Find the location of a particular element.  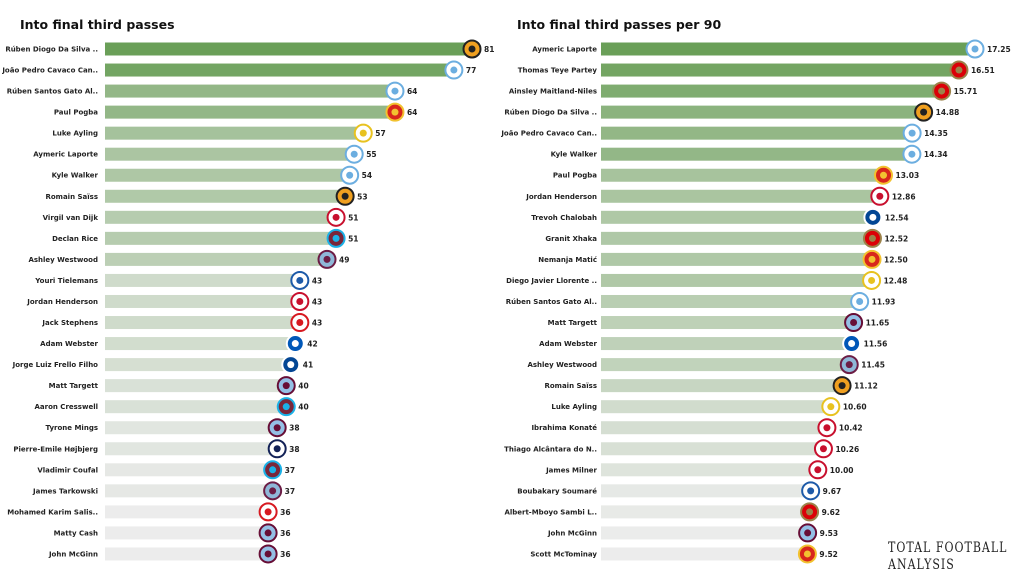

player-label: Kyle Walker is located at coordinates (574, 155).